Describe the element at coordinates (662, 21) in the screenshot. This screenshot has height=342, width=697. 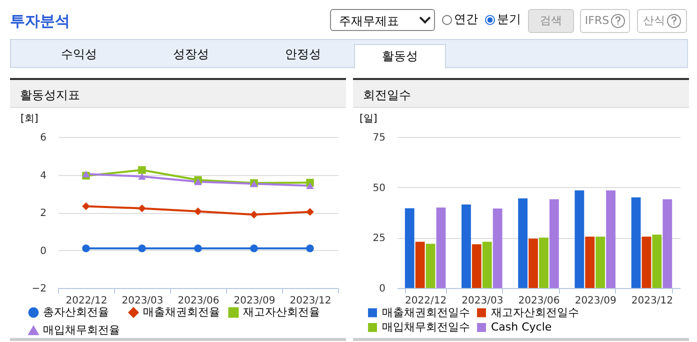
I see `button: 산식` at that location.